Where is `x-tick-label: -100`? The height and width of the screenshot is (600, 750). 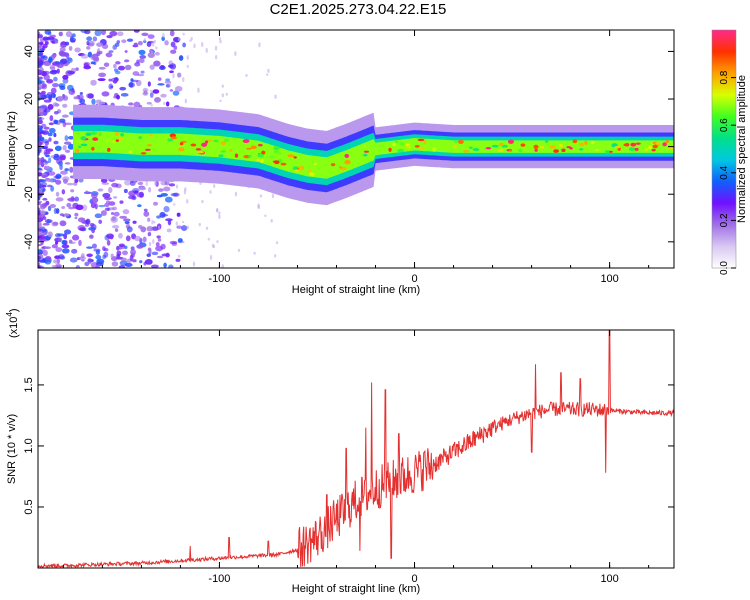
x-tick-label: -100 is located at coordinates (219, 279).